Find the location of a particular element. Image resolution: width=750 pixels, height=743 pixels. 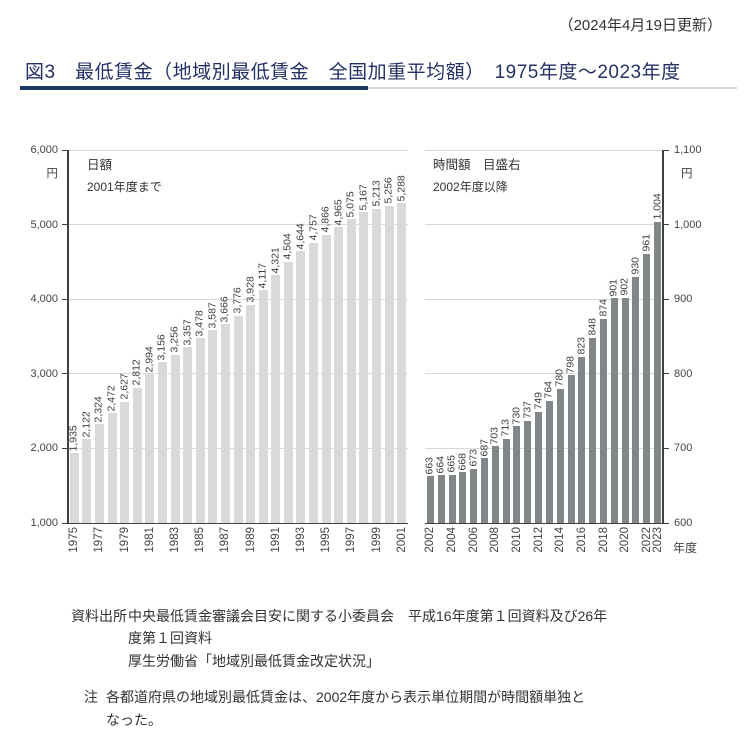

bar-value-label: 2,122 is located at coordinates (86, 424).